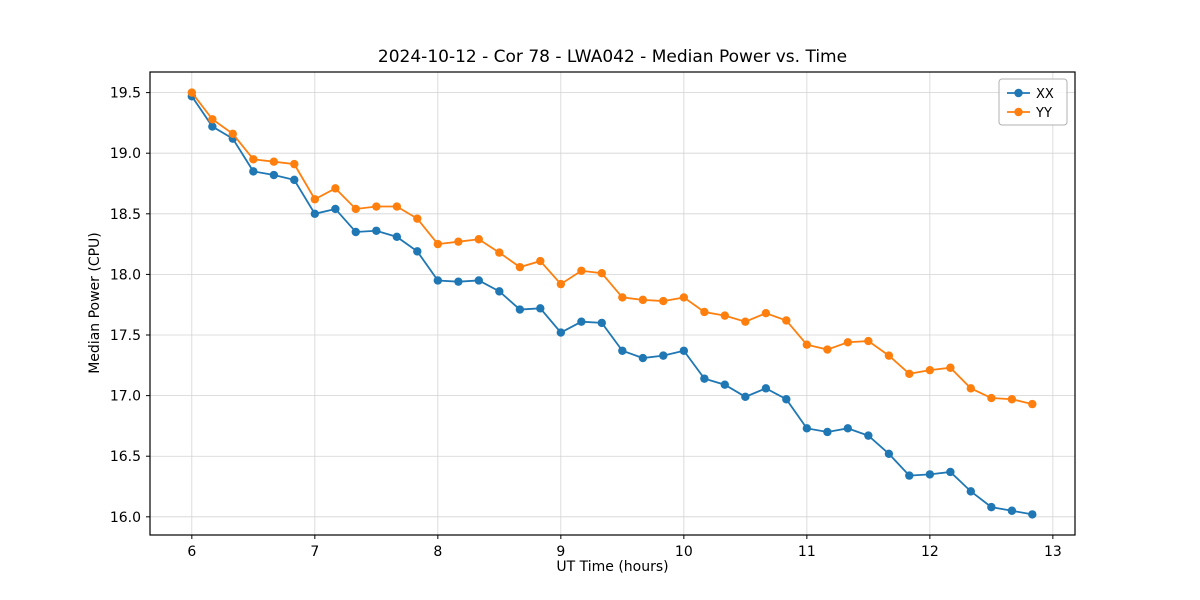 The height and width of the screenshot is (600, 1200). I want to click on y-tick-label: 17.0, so click(125, 397).